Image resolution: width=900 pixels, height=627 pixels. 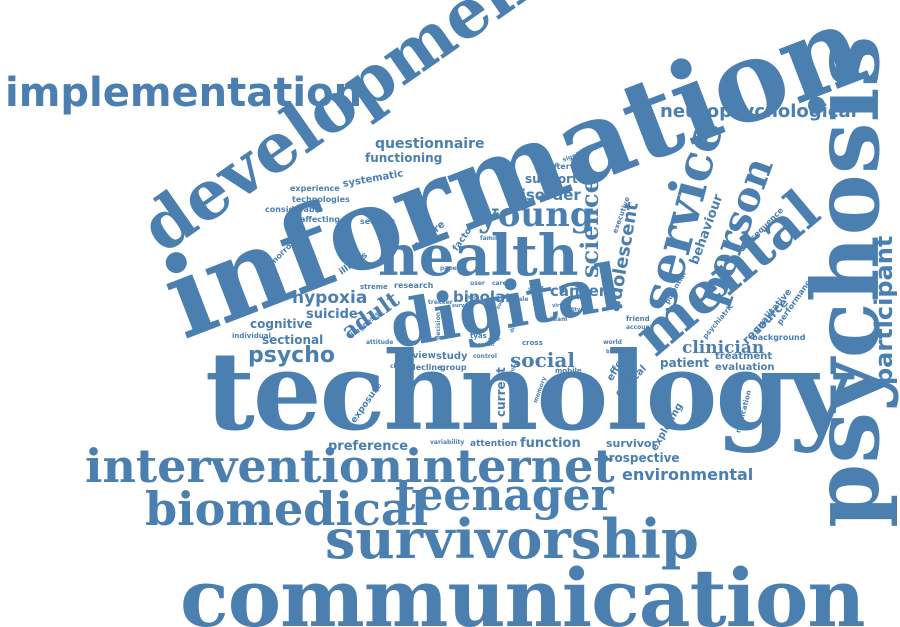 What do you see at coordinates (402, 366) in the screenshot?
I see `word-change: change` at bounding box center [402, 366].